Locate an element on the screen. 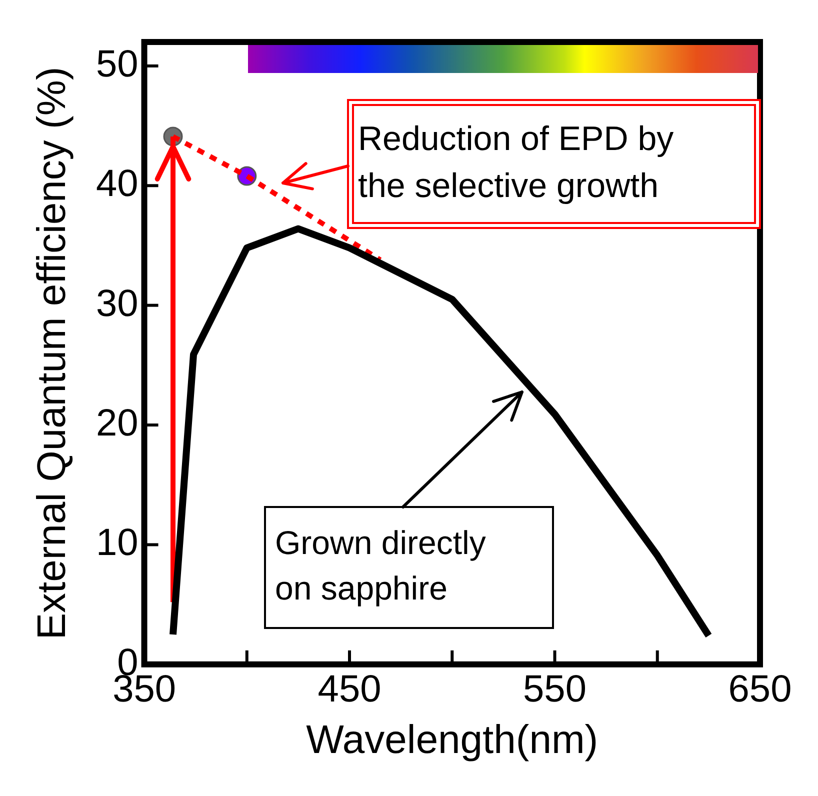 The height and width of the screenshot is (796, 818). x-tick-label: 650 is located at coordinates (760, 689).